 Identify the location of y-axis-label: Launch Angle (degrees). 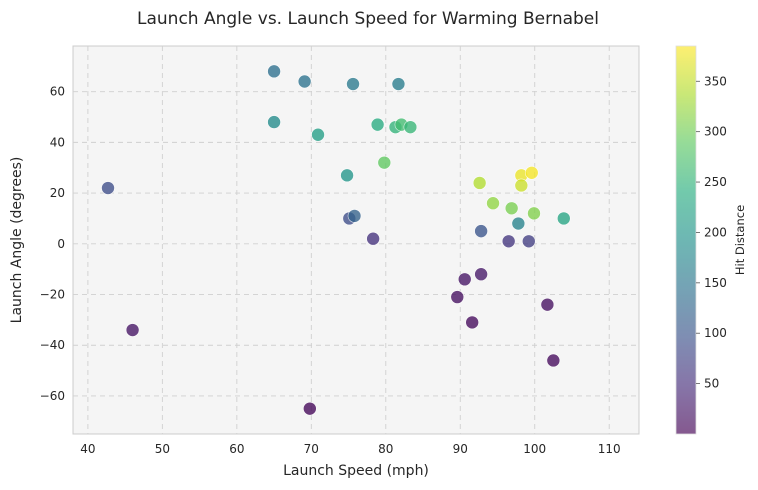
(17, 240).